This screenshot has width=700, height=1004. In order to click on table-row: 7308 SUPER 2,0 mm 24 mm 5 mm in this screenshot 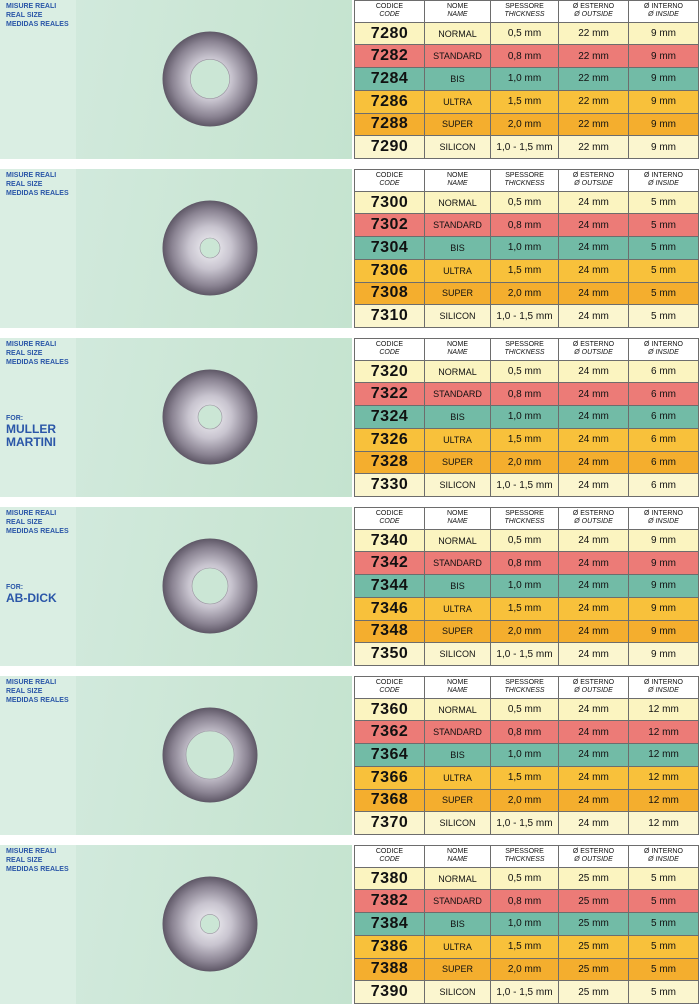, I will do `click(526, 293)`.